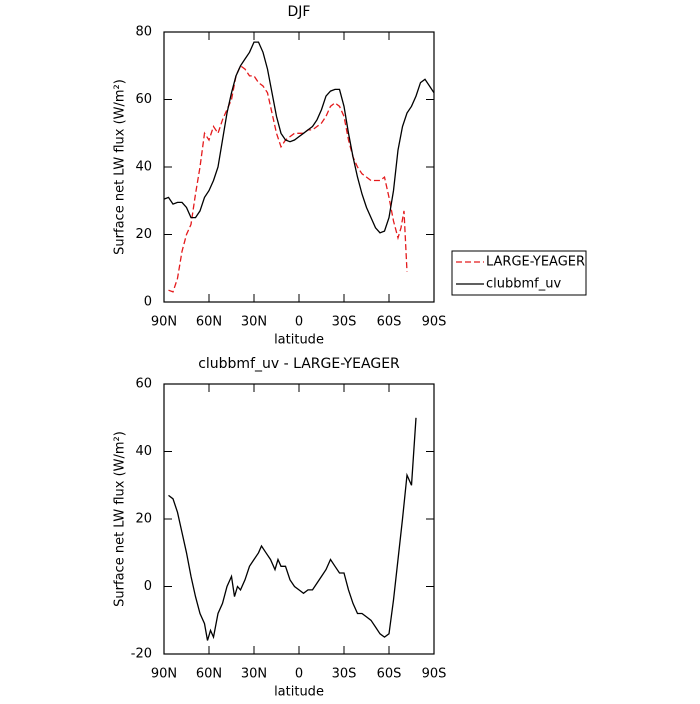  Describe the element at coordinates (143, 32) in the screenshot. I see `y-tick-label: 80` at that location.